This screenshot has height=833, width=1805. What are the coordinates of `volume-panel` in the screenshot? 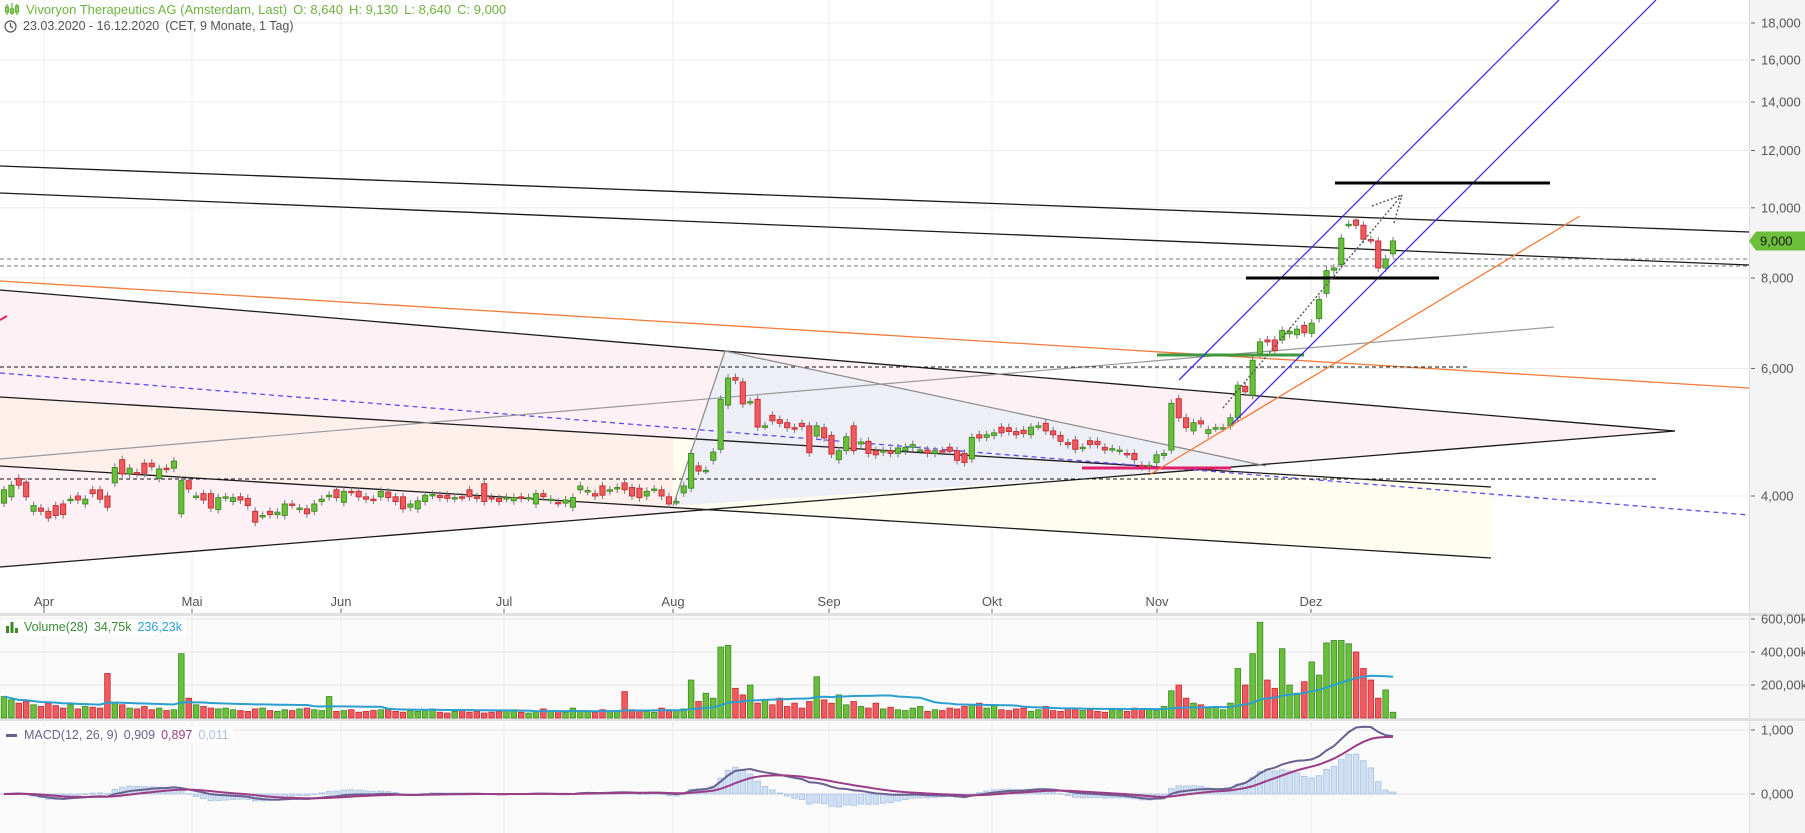 It's located at (874, 667).